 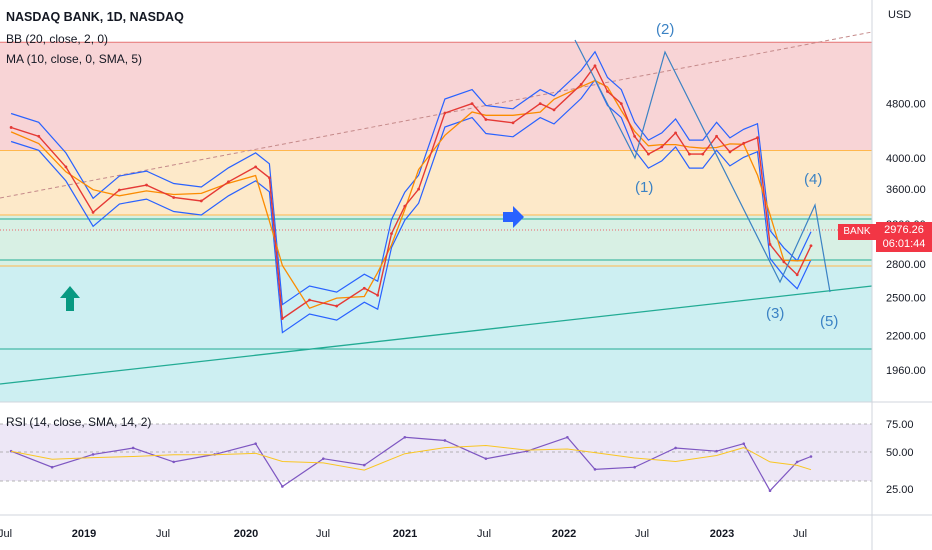 I want to click on time-axis-tick-label: 2021, so click(x=405, y=534).